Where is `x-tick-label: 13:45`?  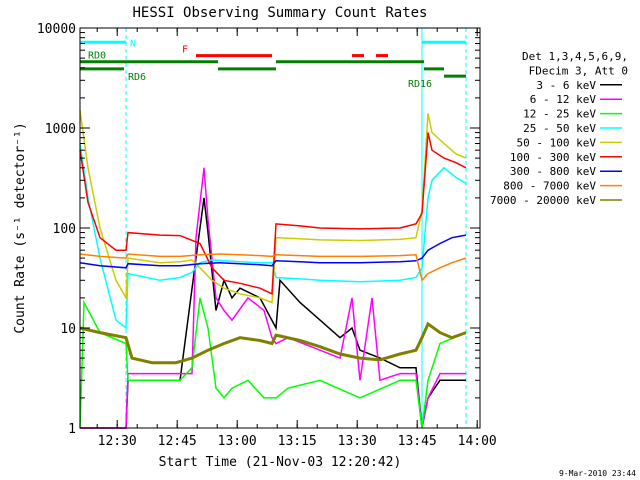
x-tick-label: 13:45 is located at coordinates (417, 441).